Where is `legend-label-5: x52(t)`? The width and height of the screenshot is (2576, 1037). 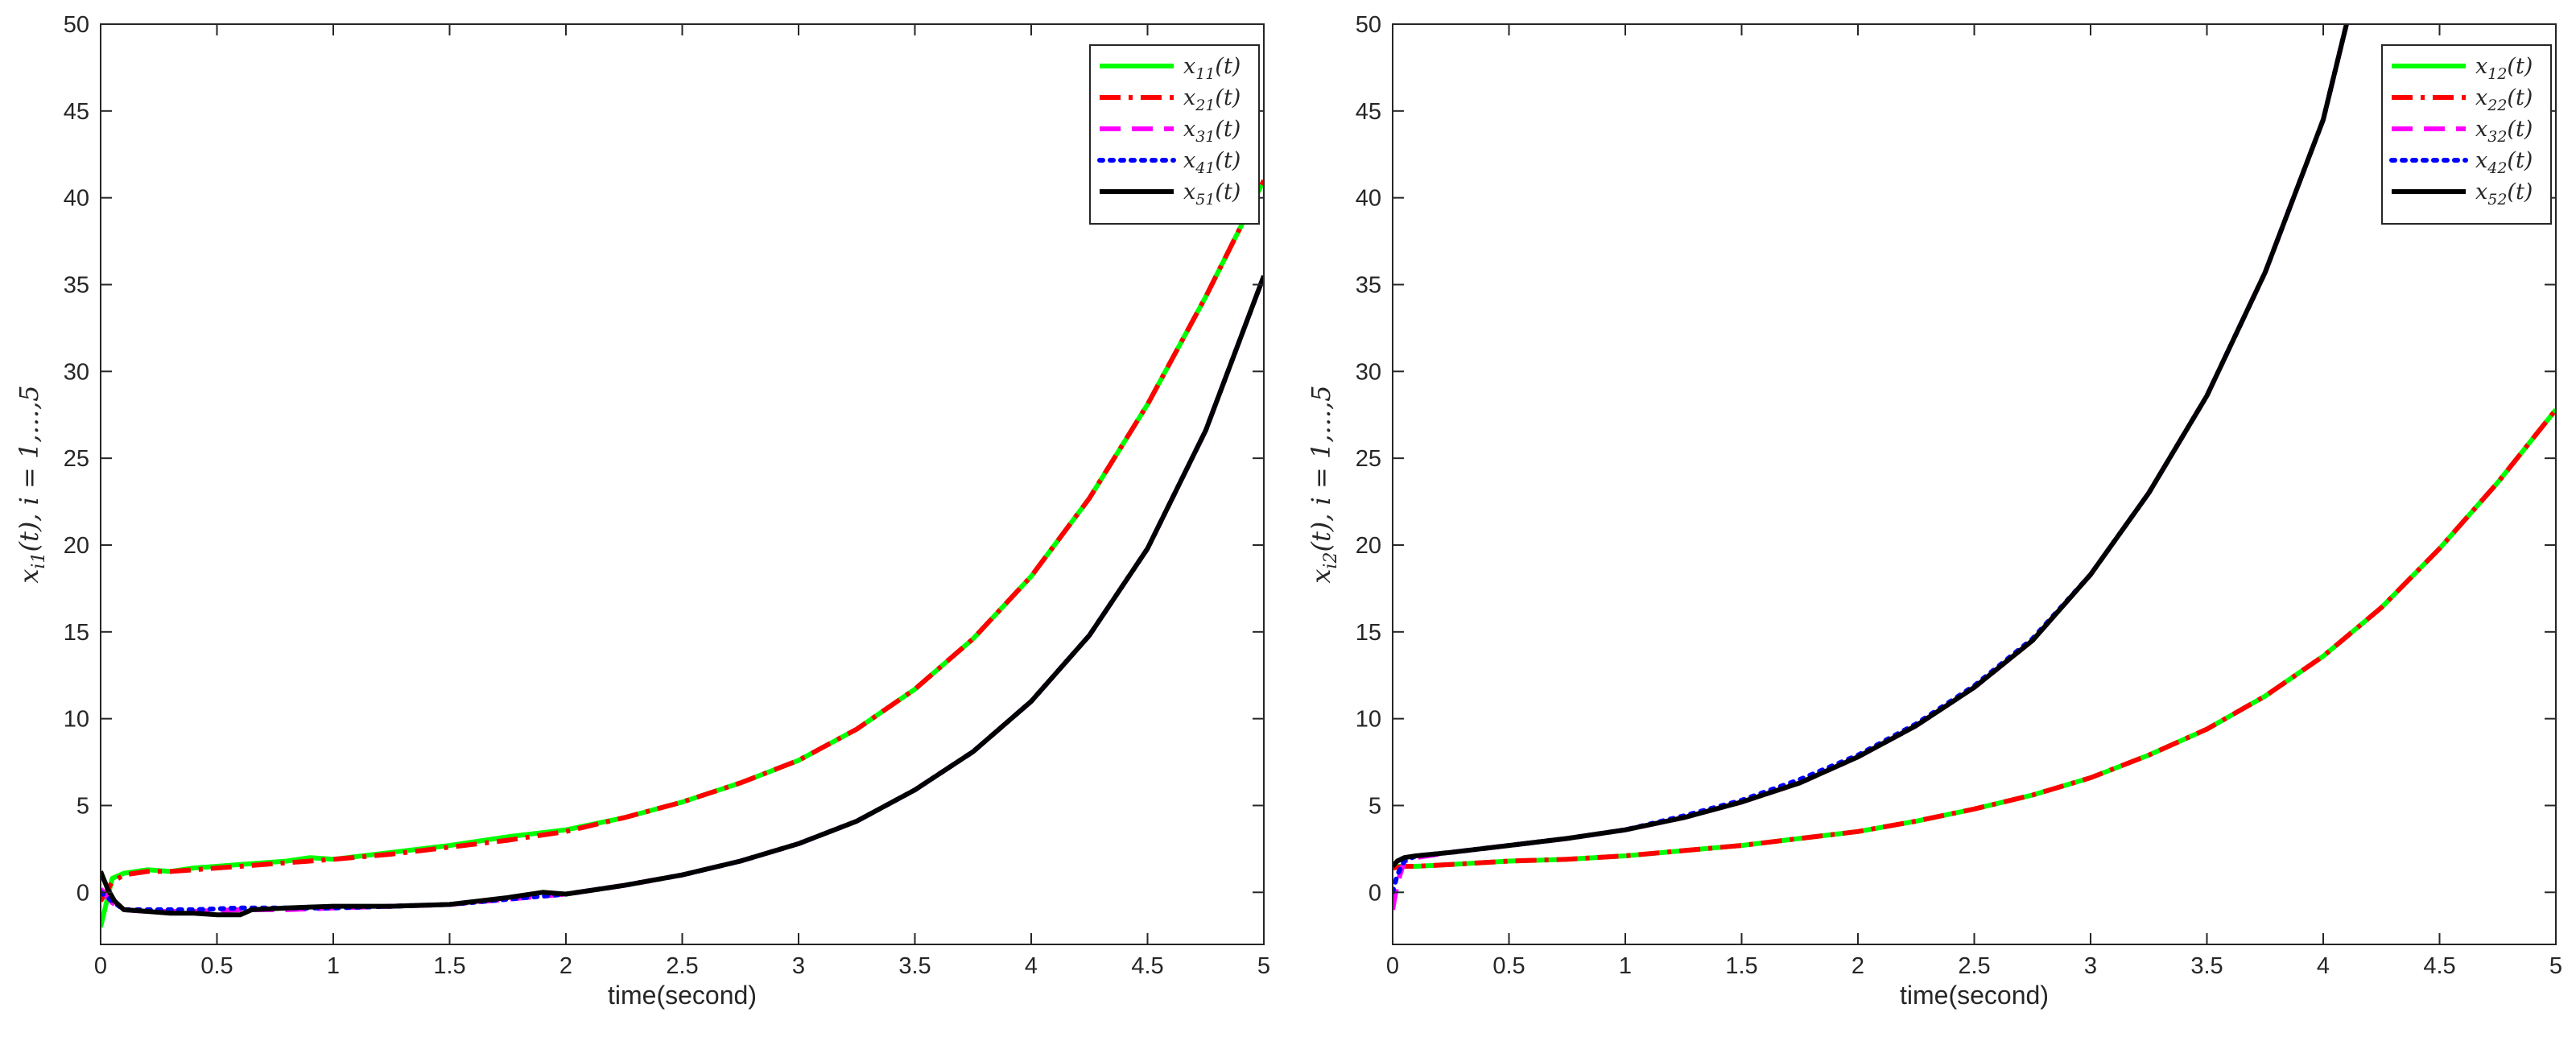
legend-label-5: x52(t) is located at coordinates (2504, 194).